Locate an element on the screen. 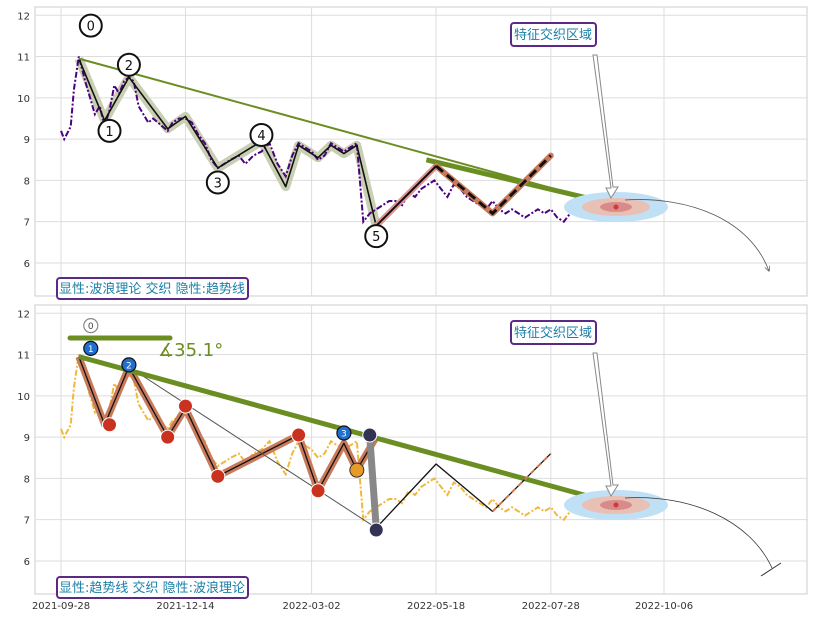  wave-label: 0 is located at coordinates (91, 27).